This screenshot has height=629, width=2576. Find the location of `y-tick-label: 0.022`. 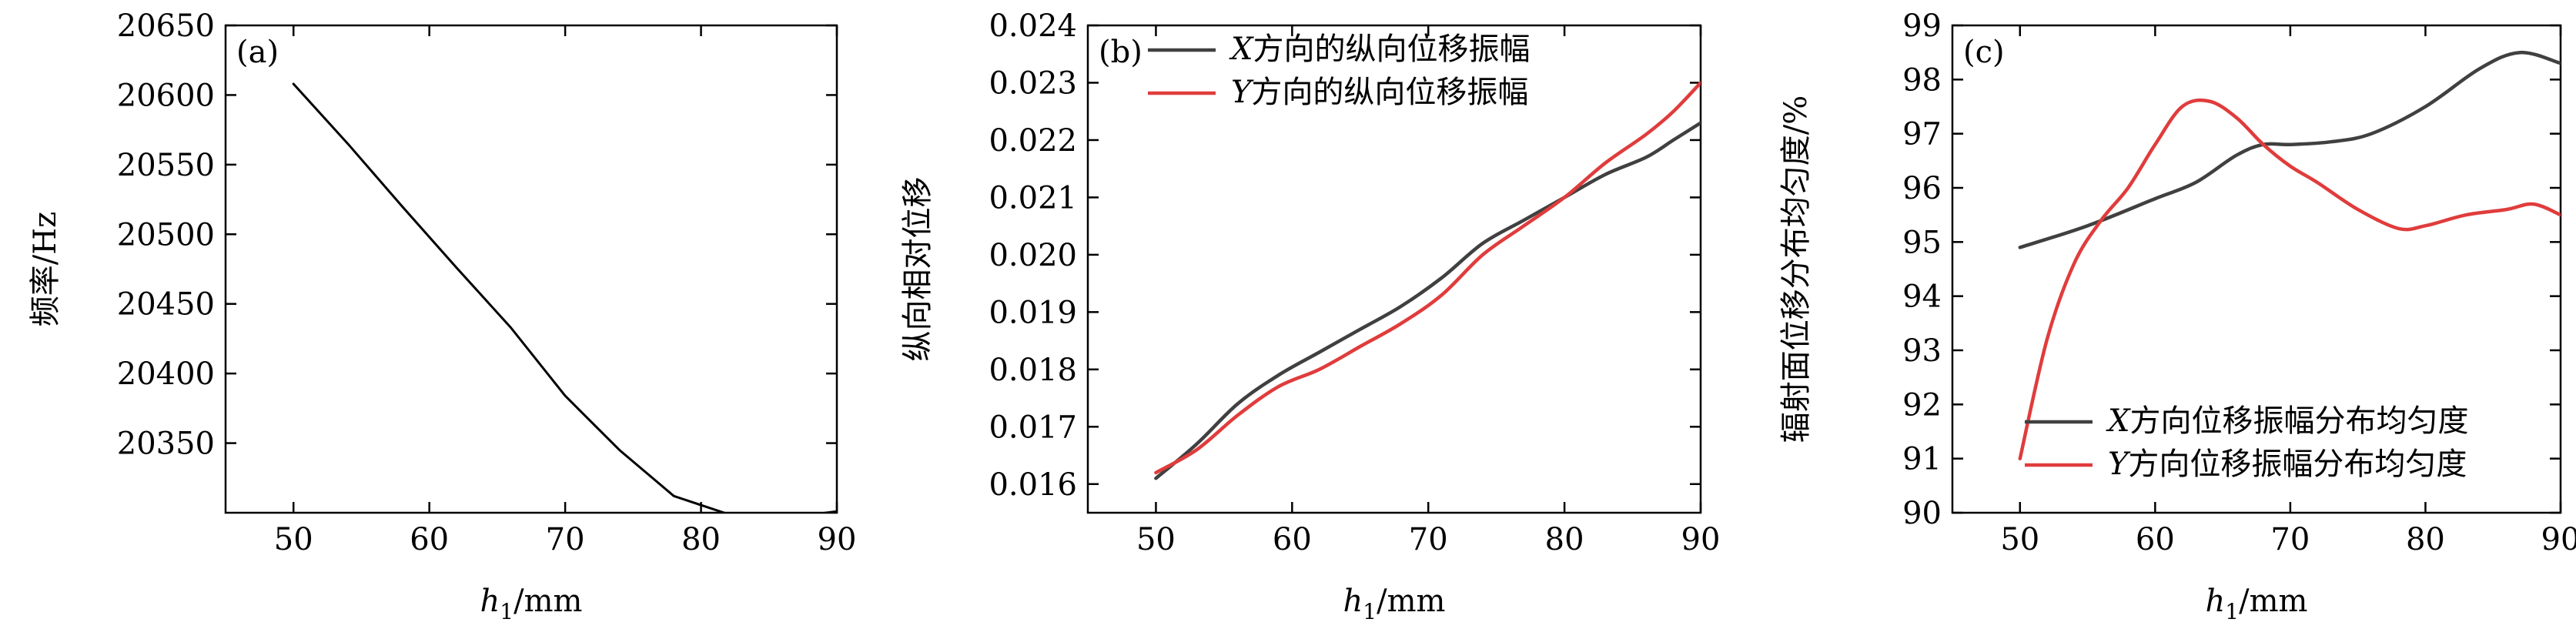

y-tick-label: 0.022 is located at coordinates (1033, 141).